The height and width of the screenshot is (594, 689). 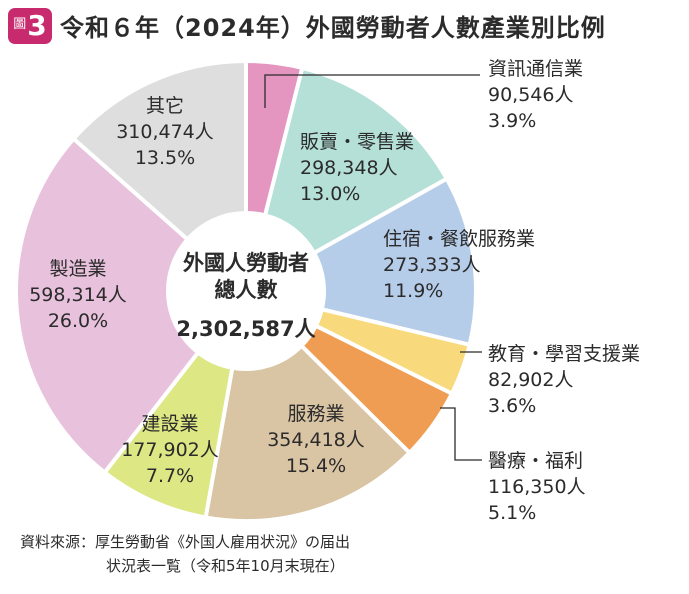 What do you see at coordinates (432, 265) in the screenshot?
I see `slice-value-住宿餐飲服務業: 273,333人` at bounding box center [432, 265].